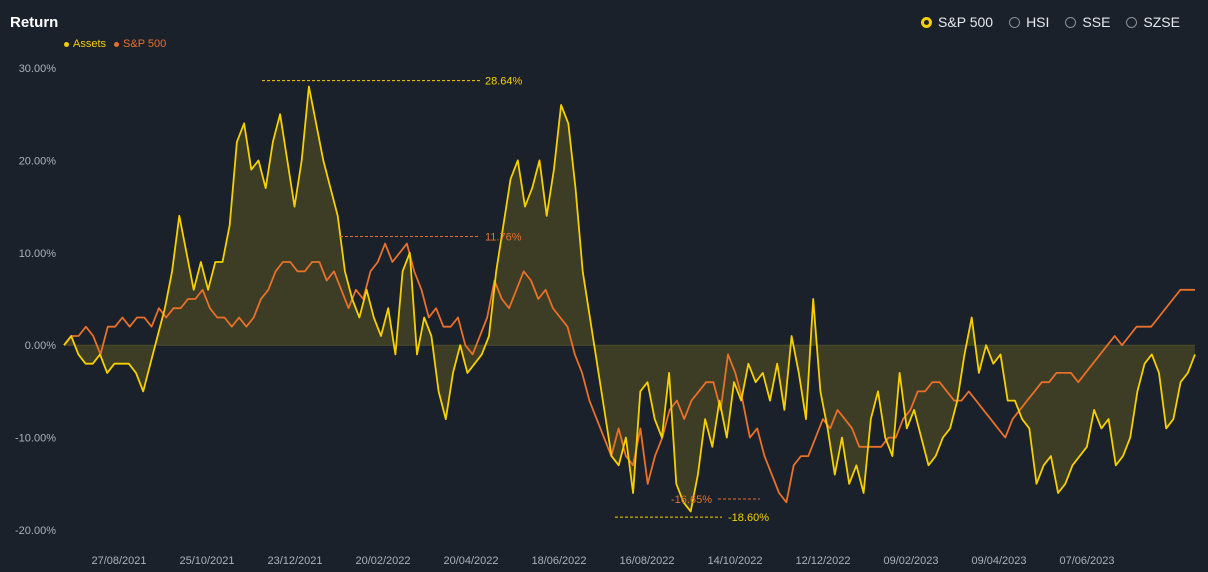 This screenshot has width=1208, height=572. What do you see at coordinates (646, 561) in the screenshot?
I see `x-tick-label: 16/08/2022` at bounding box center [646, 561].